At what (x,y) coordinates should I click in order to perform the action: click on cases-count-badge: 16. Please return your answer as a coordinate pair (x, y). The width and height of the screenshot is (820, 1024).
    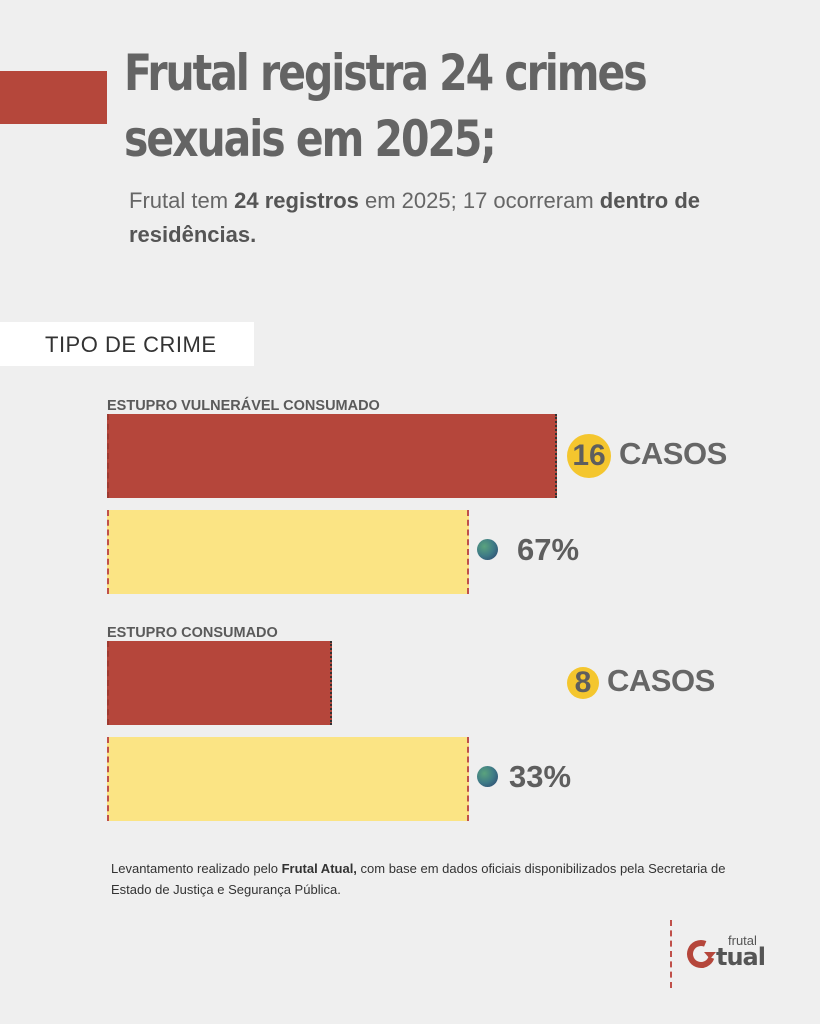
    Looking at the image, I should click on (589, 456).